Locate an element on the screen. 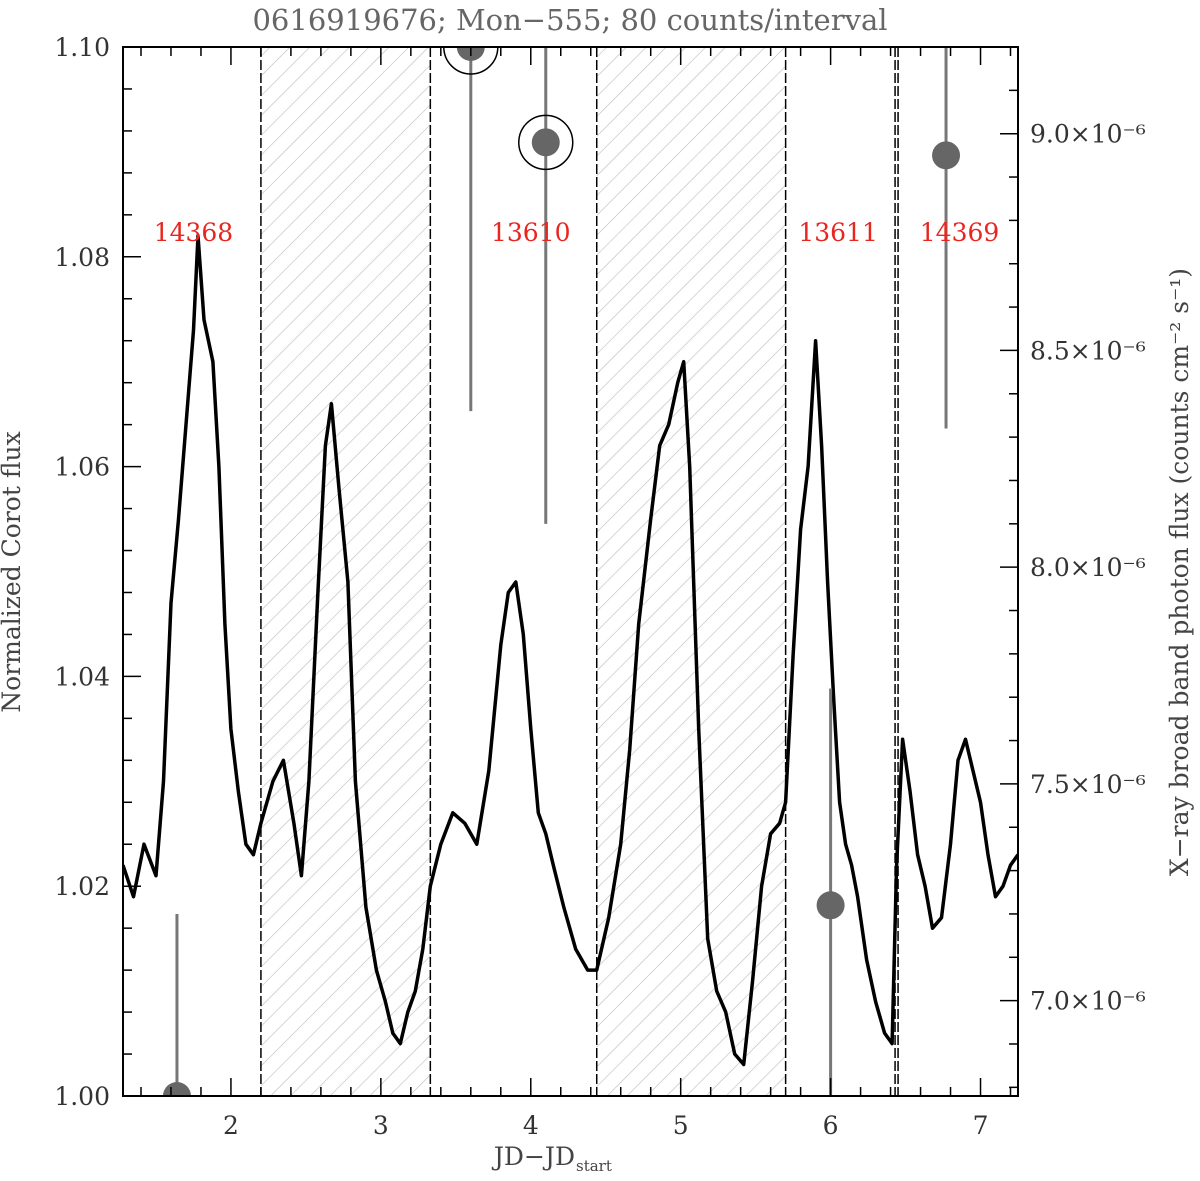 This screenshot has width=1200, height=1181. observation-id-label: 14369 is located at coordinates (960, 232).